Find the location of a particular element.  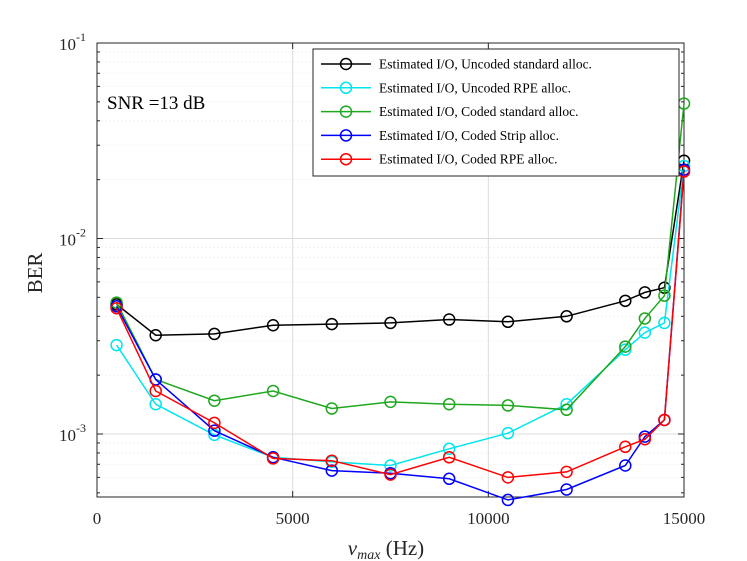

y-tick-label: 10⁻³ is located at coordinates (72, 433).